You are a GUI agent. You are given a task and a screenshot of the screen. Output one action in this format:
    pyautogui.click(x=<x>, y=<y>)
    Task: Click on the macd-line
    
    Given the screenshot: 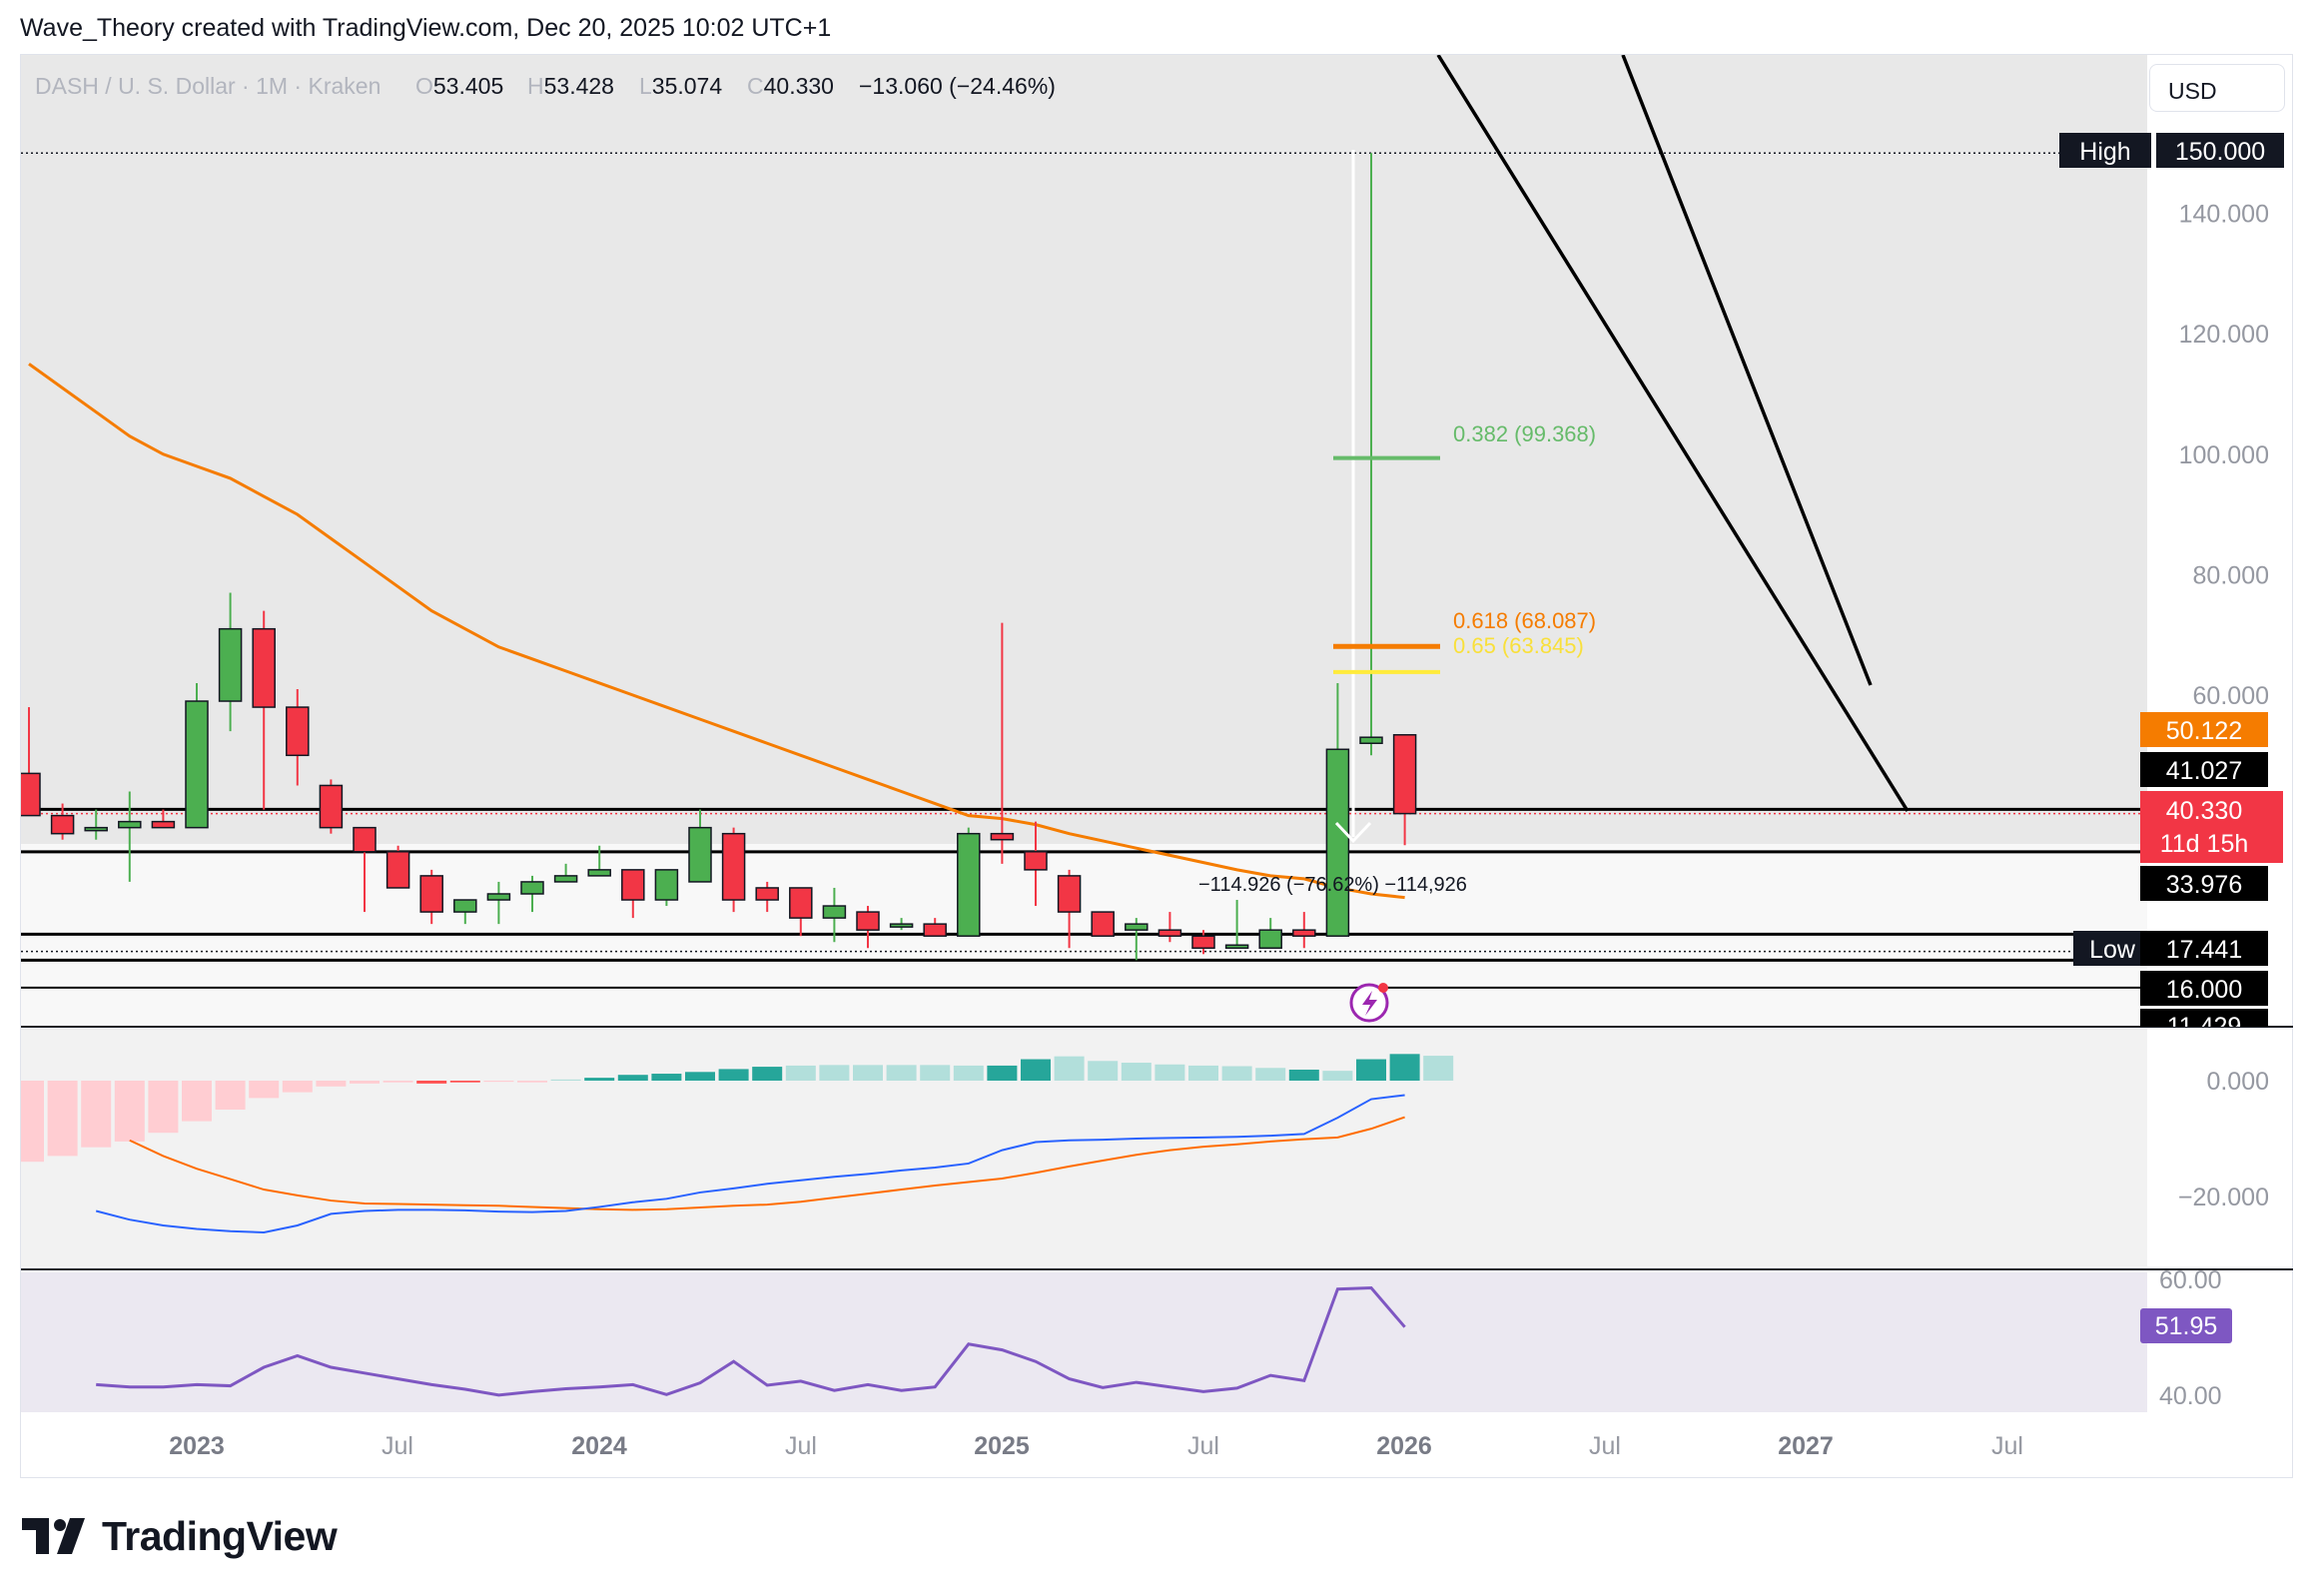 What is the action you would take?
    pyautogui.click(x=750, y=1163)
    